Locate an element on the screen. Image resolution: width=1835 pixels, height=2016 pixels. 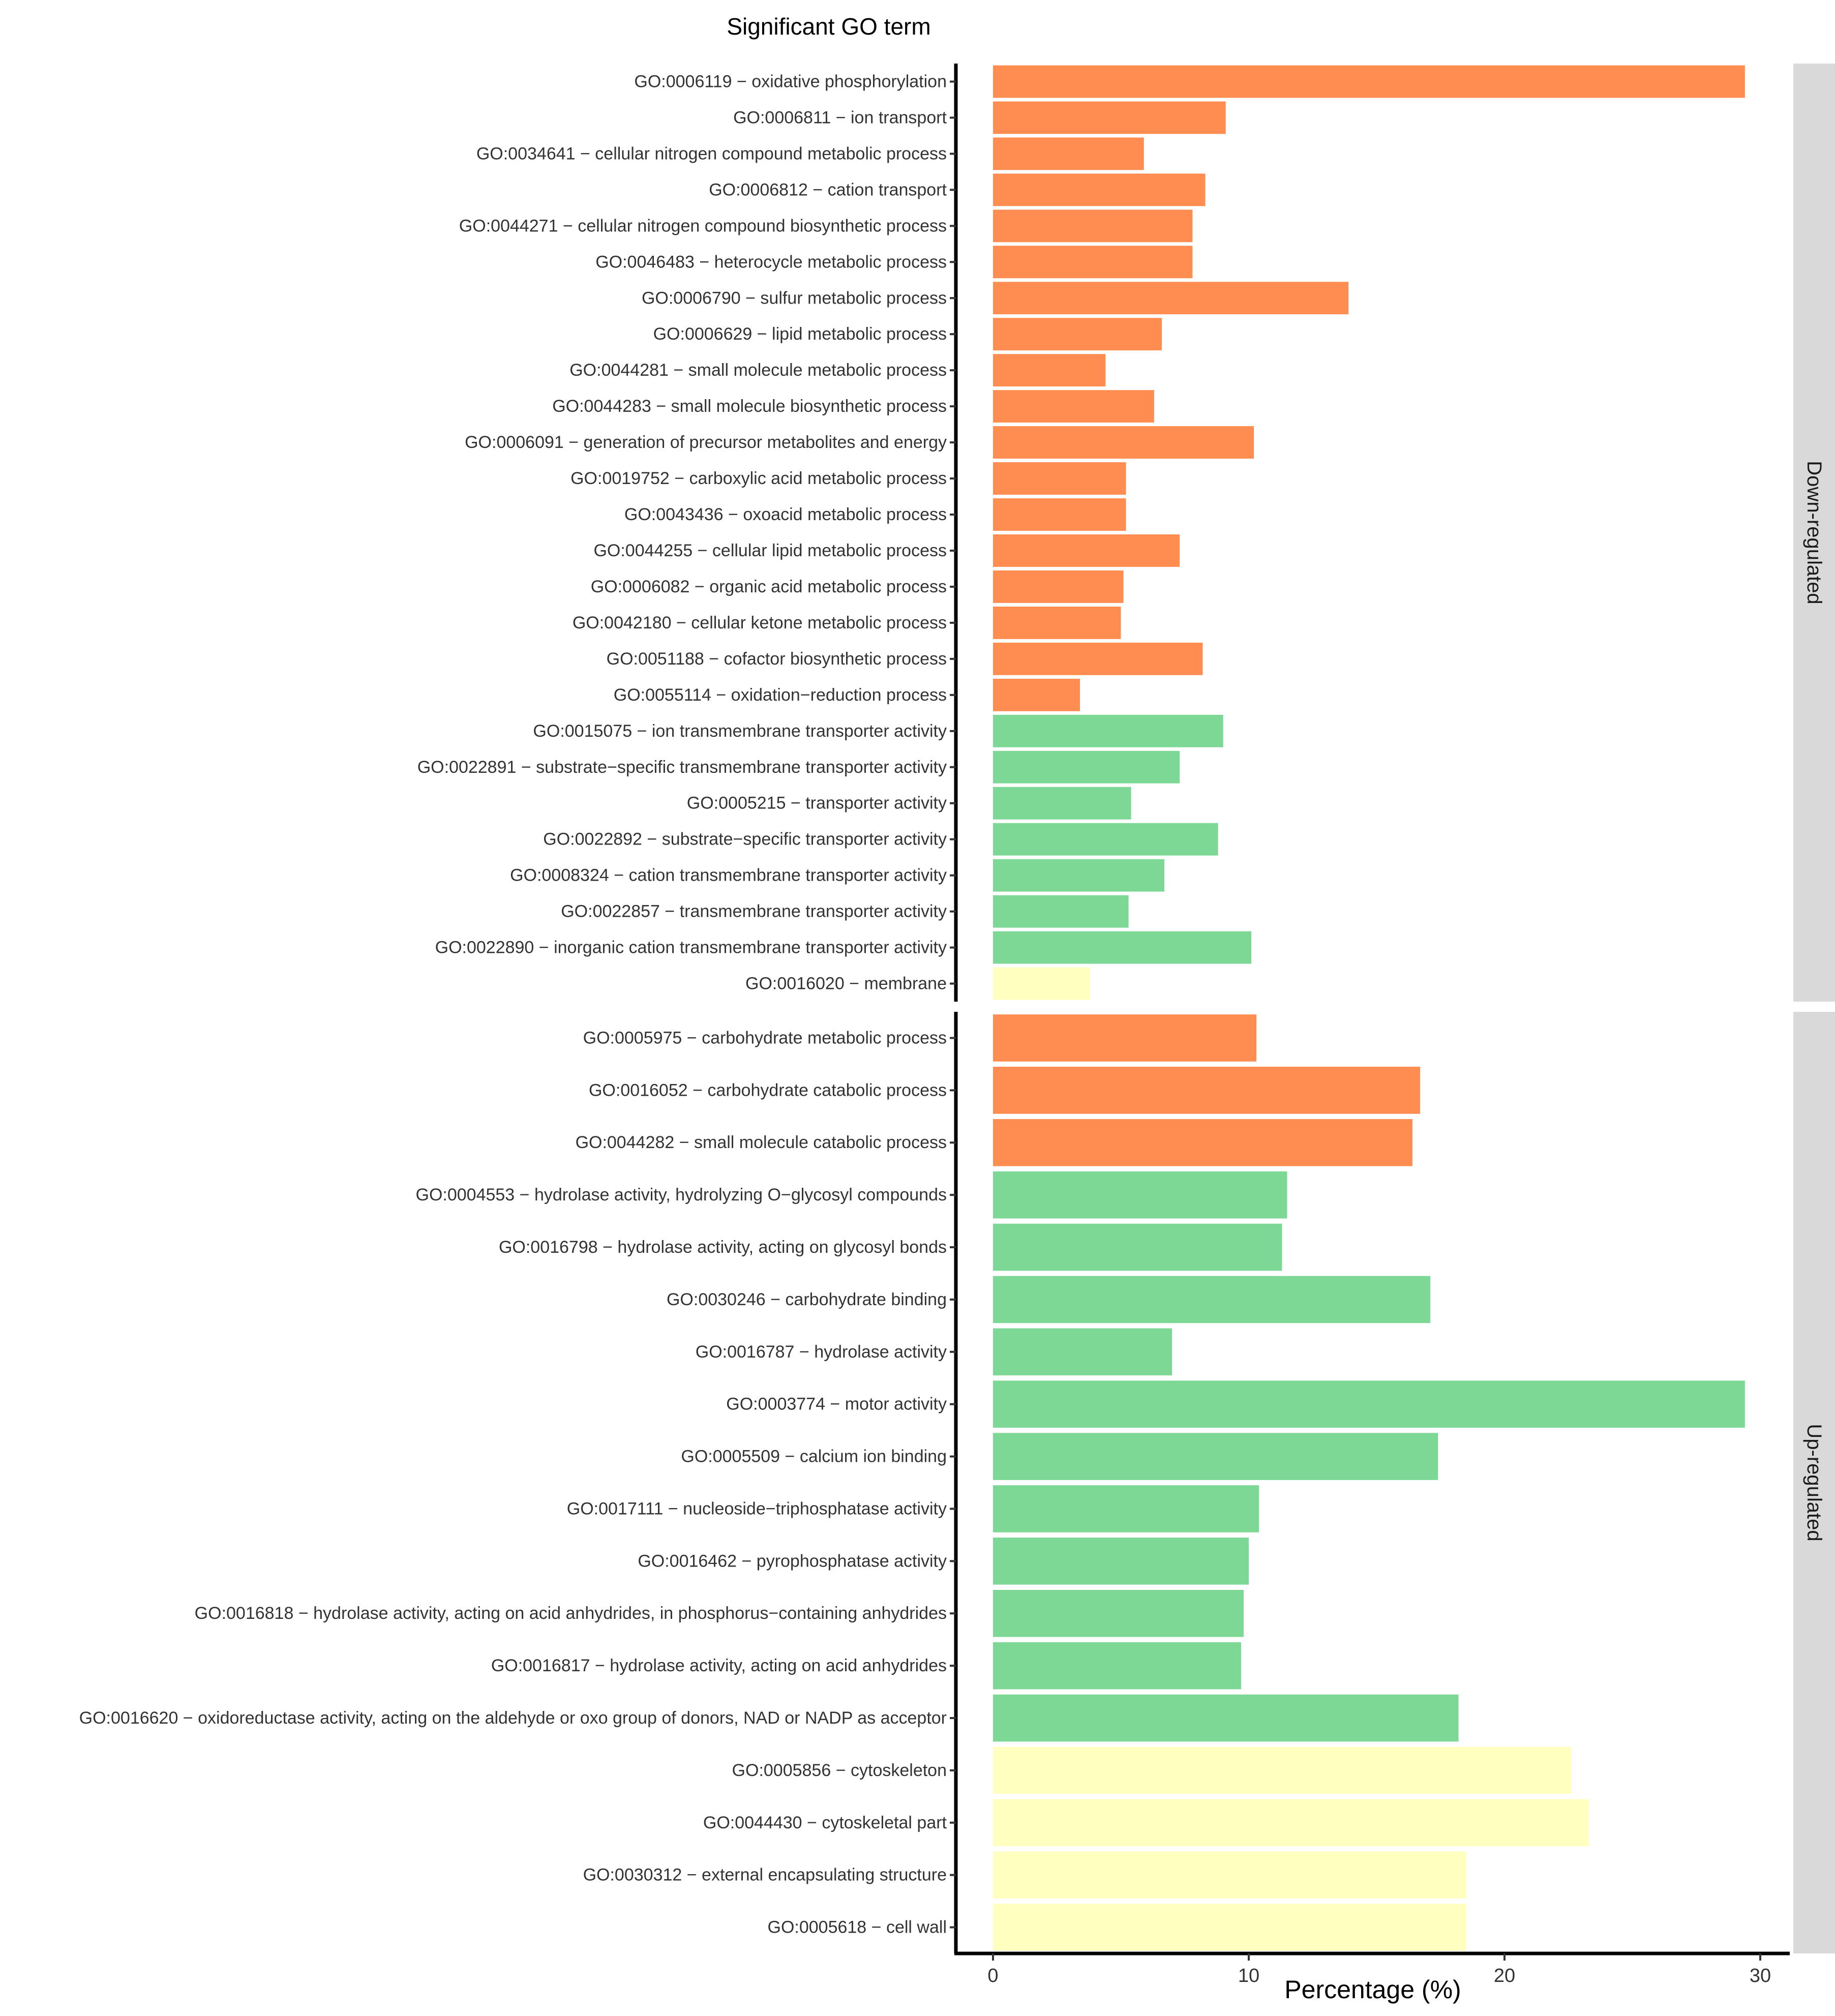
x-axis-title: Percentage (%) is located at coordinates (1373, 1989).